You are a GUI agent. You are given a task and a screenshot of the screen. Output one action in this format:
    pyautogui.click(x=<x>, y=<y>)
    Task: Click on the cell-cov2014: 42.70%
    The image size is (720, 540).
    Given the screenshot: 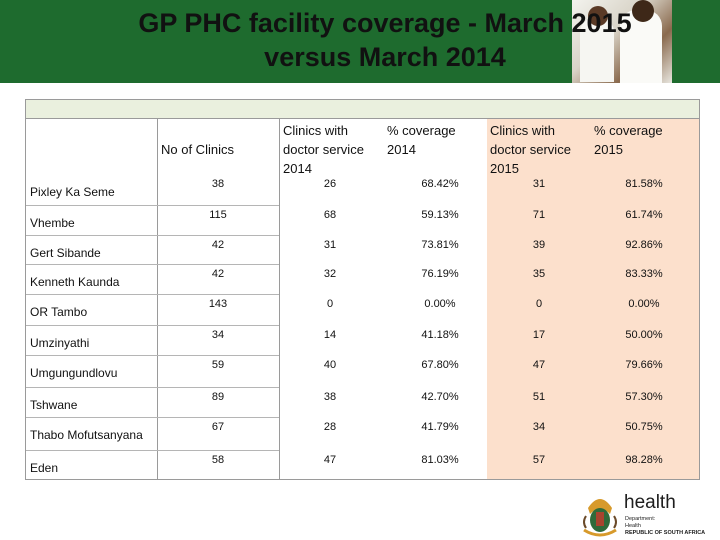 What is the action you would take?
    pyautogui.click(x=440, y=397)
    